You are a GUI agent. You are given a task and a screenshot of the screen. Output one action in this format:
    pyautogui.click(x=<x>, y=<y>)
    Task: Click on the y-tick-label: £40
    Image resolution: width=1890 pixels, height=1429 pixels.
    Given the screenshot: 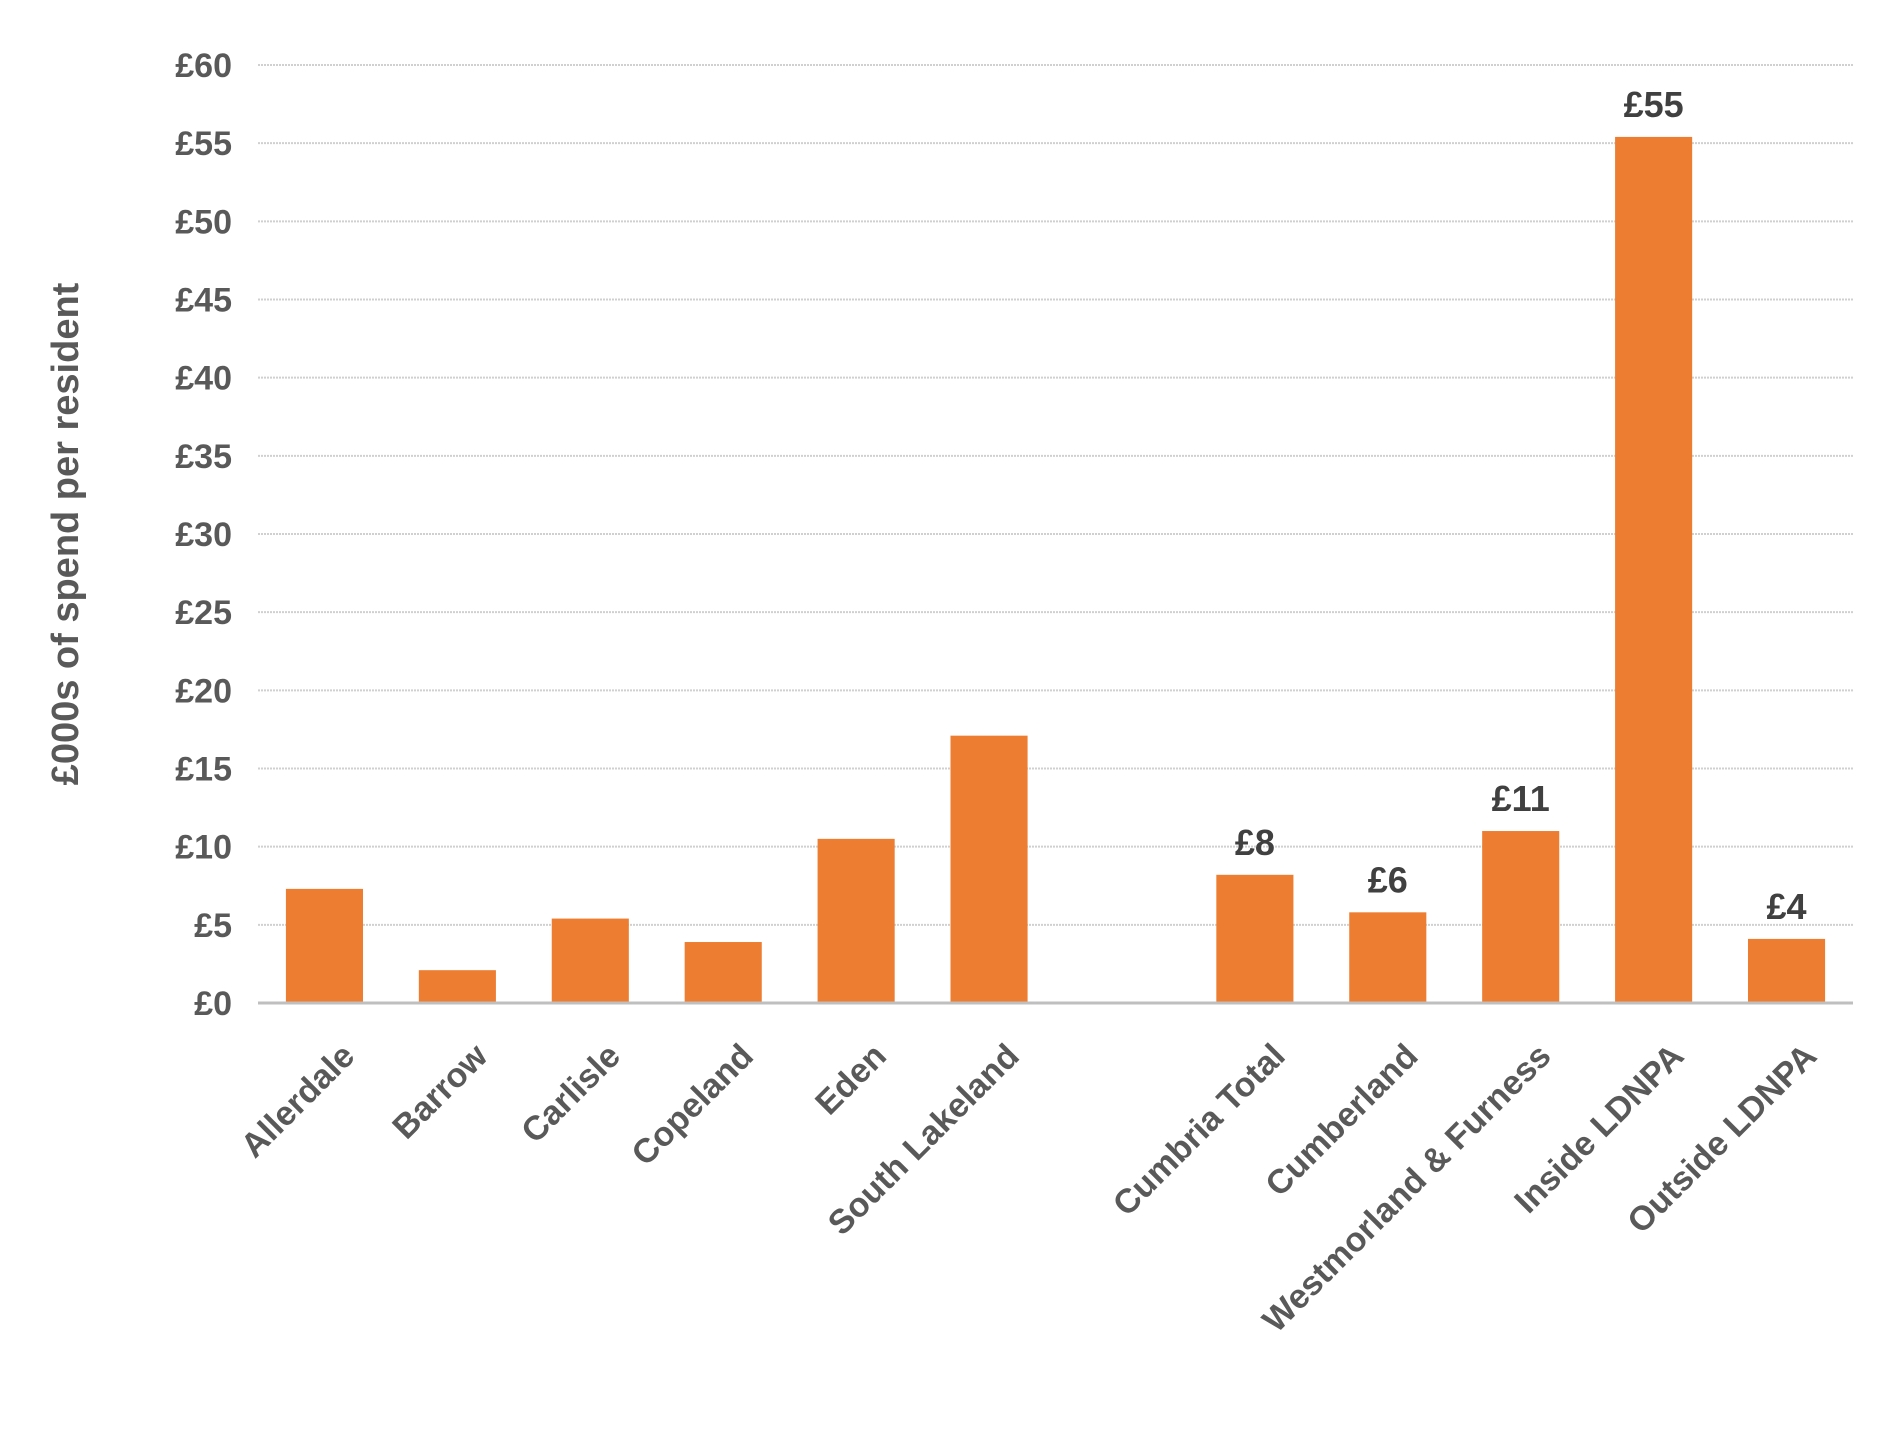 What is the action you would take?
    pyautogui.click(x=203, y=379)
    